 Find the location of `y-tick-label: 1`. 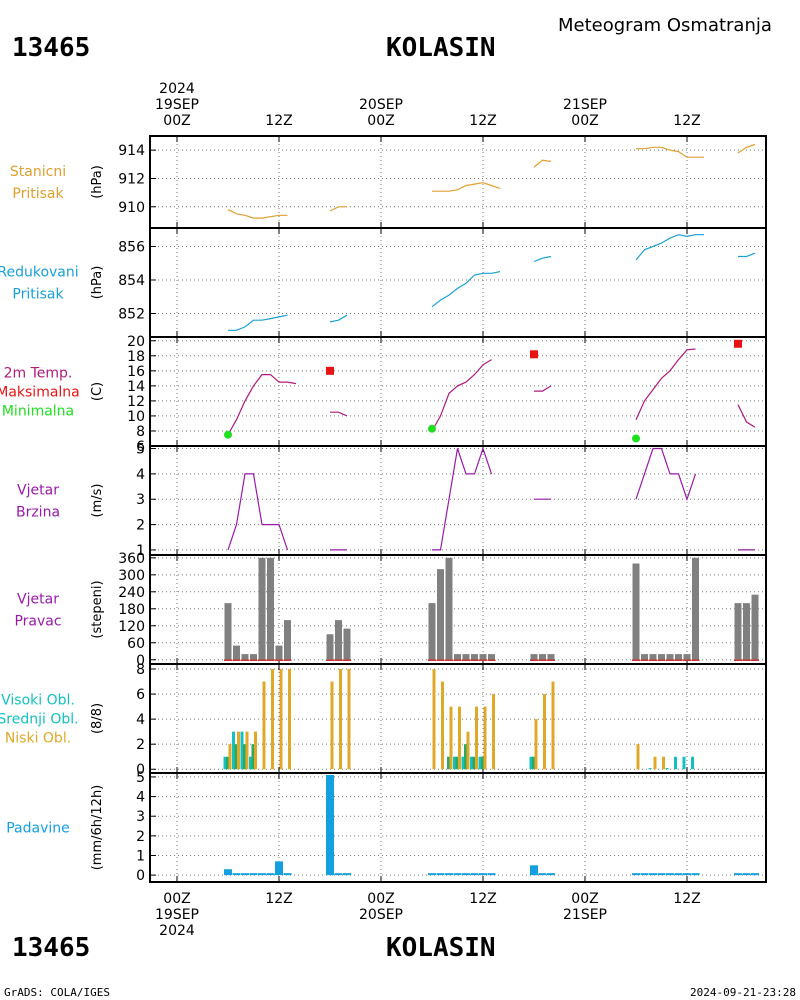

y-tick-label: 1 is located at coordinates (140, 856).